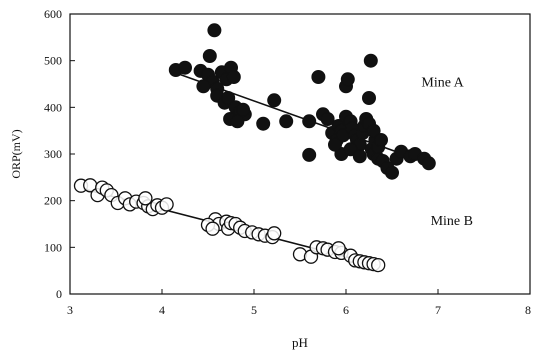  What do you see at coordinates (53, 14) in the screenshot?
I see `y-tick-label: 600` at bounding box center [53, 14].